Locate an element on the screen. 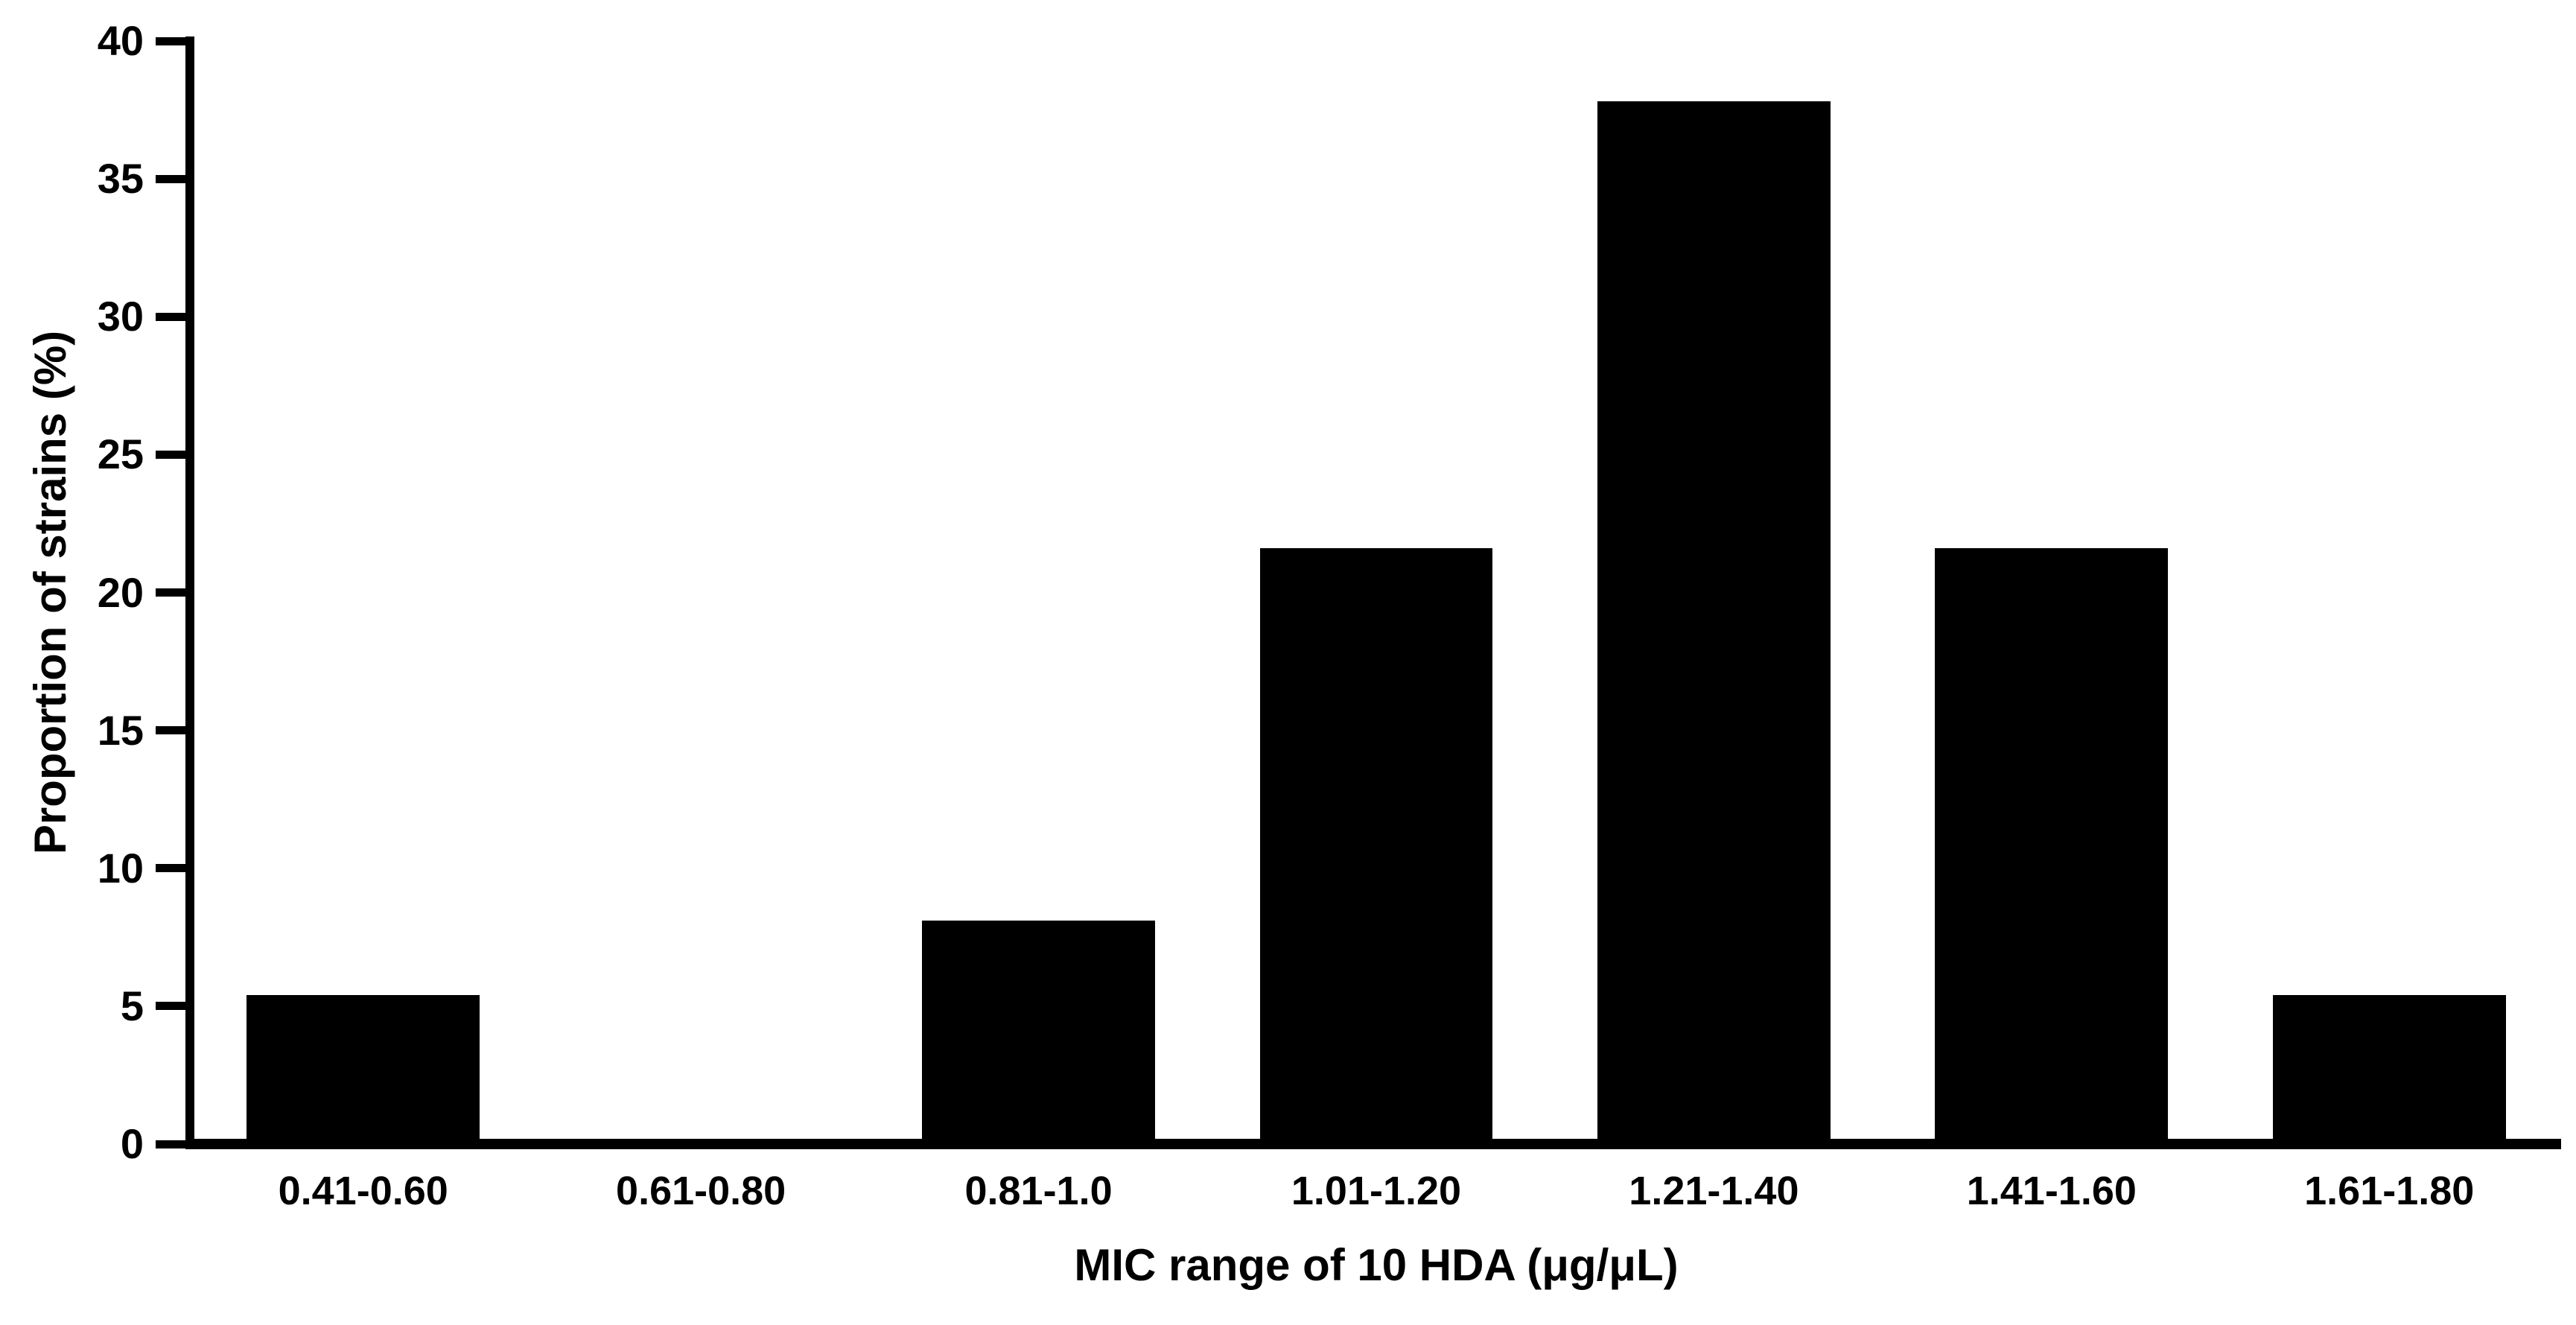 The width and height of the screenshot is (2576, 1325). bar-cell-1.01-1.20 is located at coordinates (1376, 593).